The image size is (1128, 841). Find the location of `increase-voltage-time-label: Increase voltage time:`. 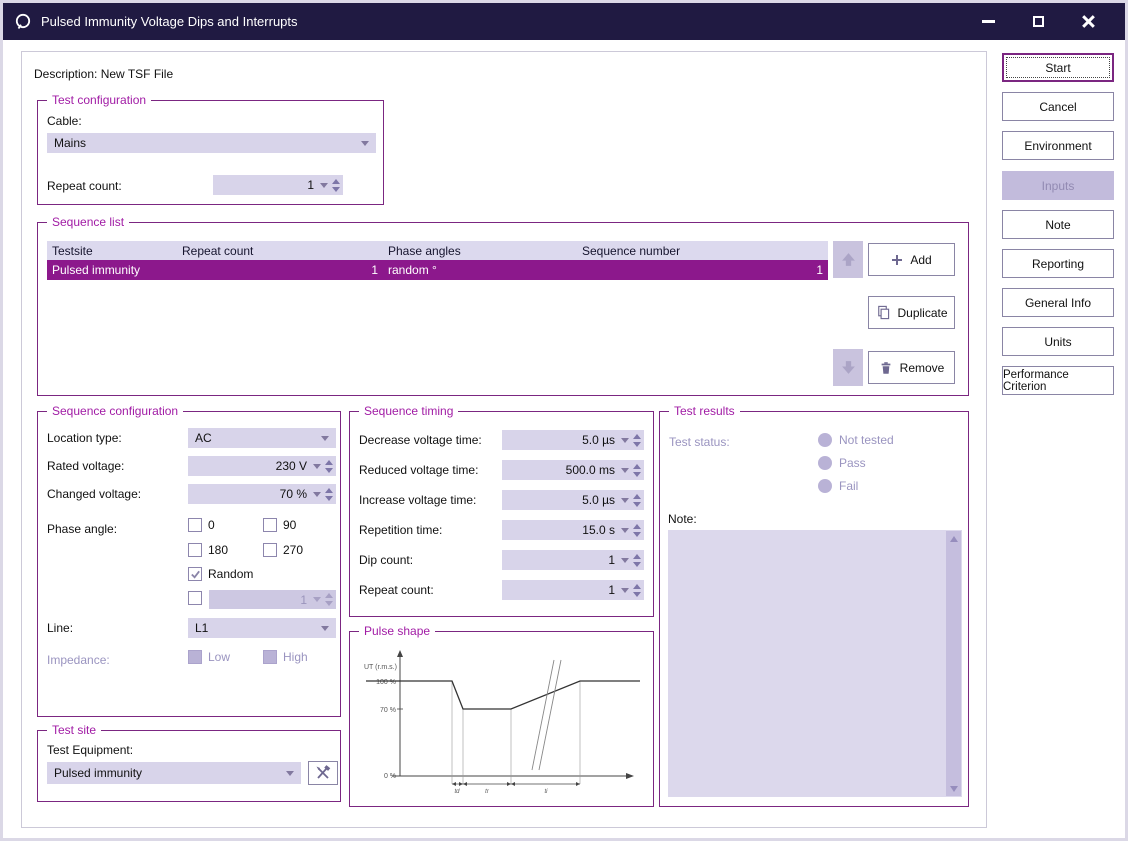

increase-voltage-time-label: Increase voltage time: is located at coordinates (418, 500).